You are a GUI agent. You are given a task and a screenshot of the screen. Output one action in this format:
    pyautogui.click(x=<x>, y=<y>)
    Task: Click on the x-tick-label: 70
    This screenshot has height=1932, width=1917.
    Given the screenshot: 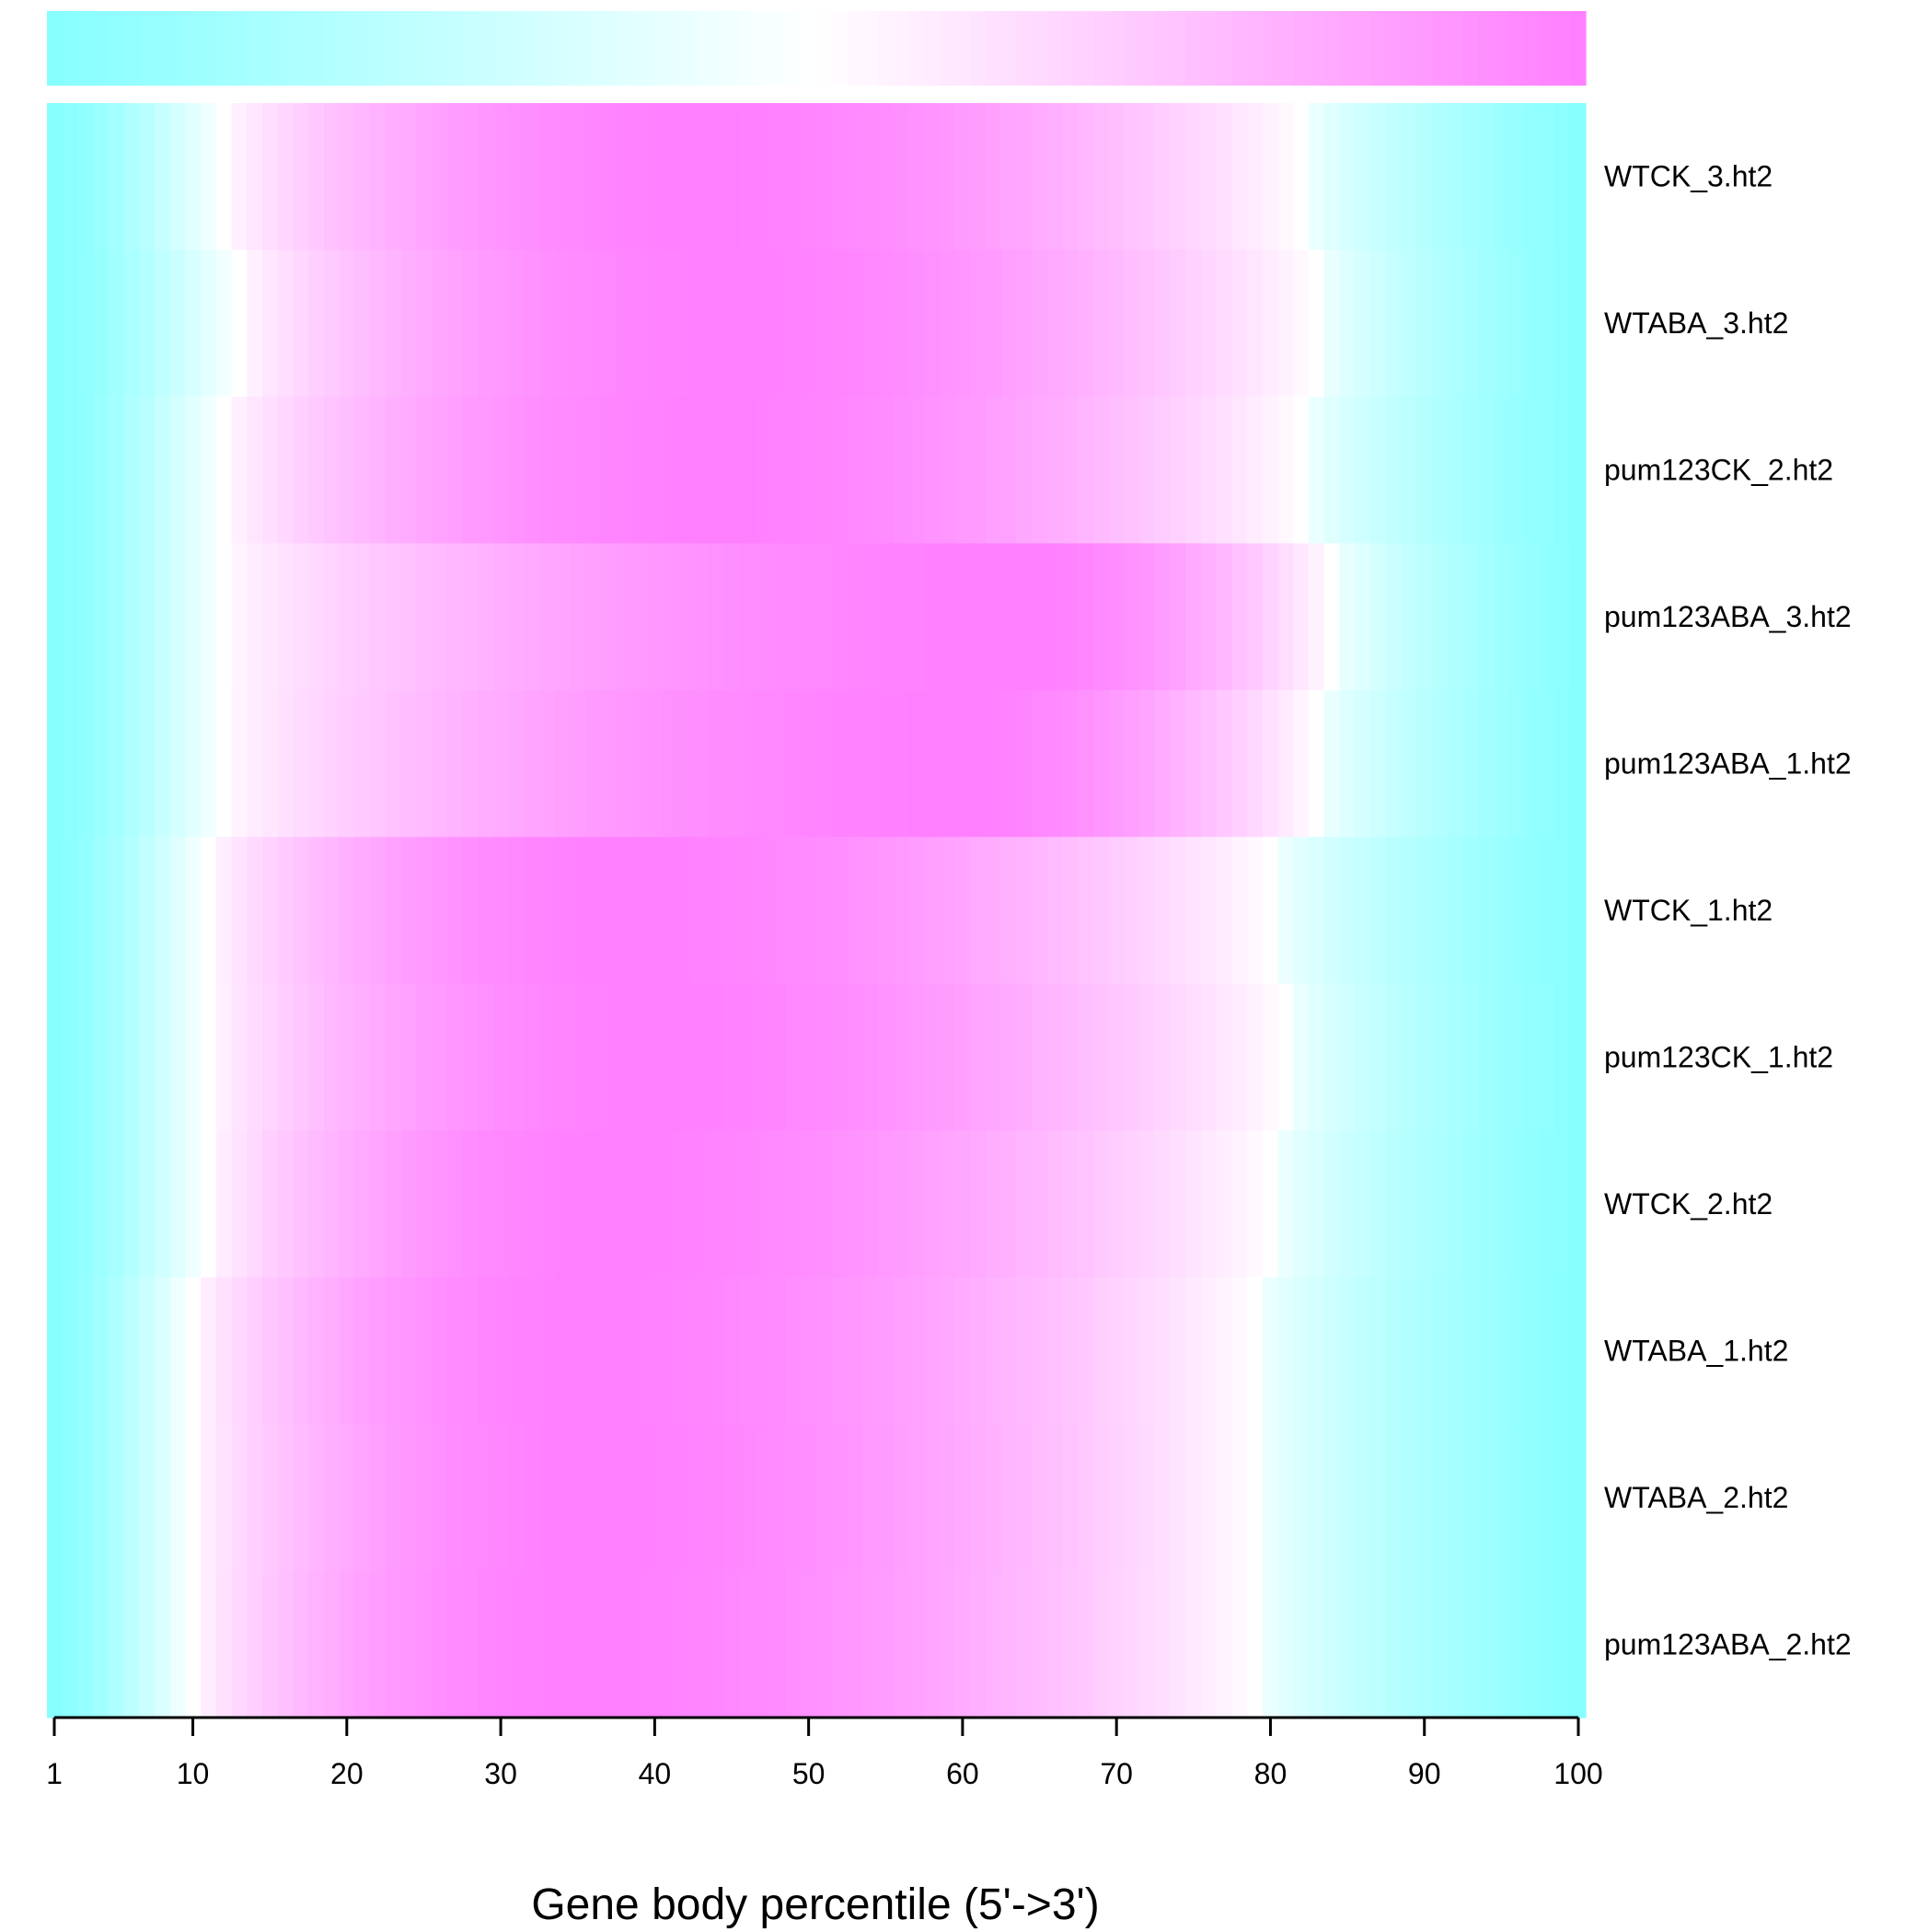 What is the action you would take?
    pyautogui.click(x=1116, y=1774)
    